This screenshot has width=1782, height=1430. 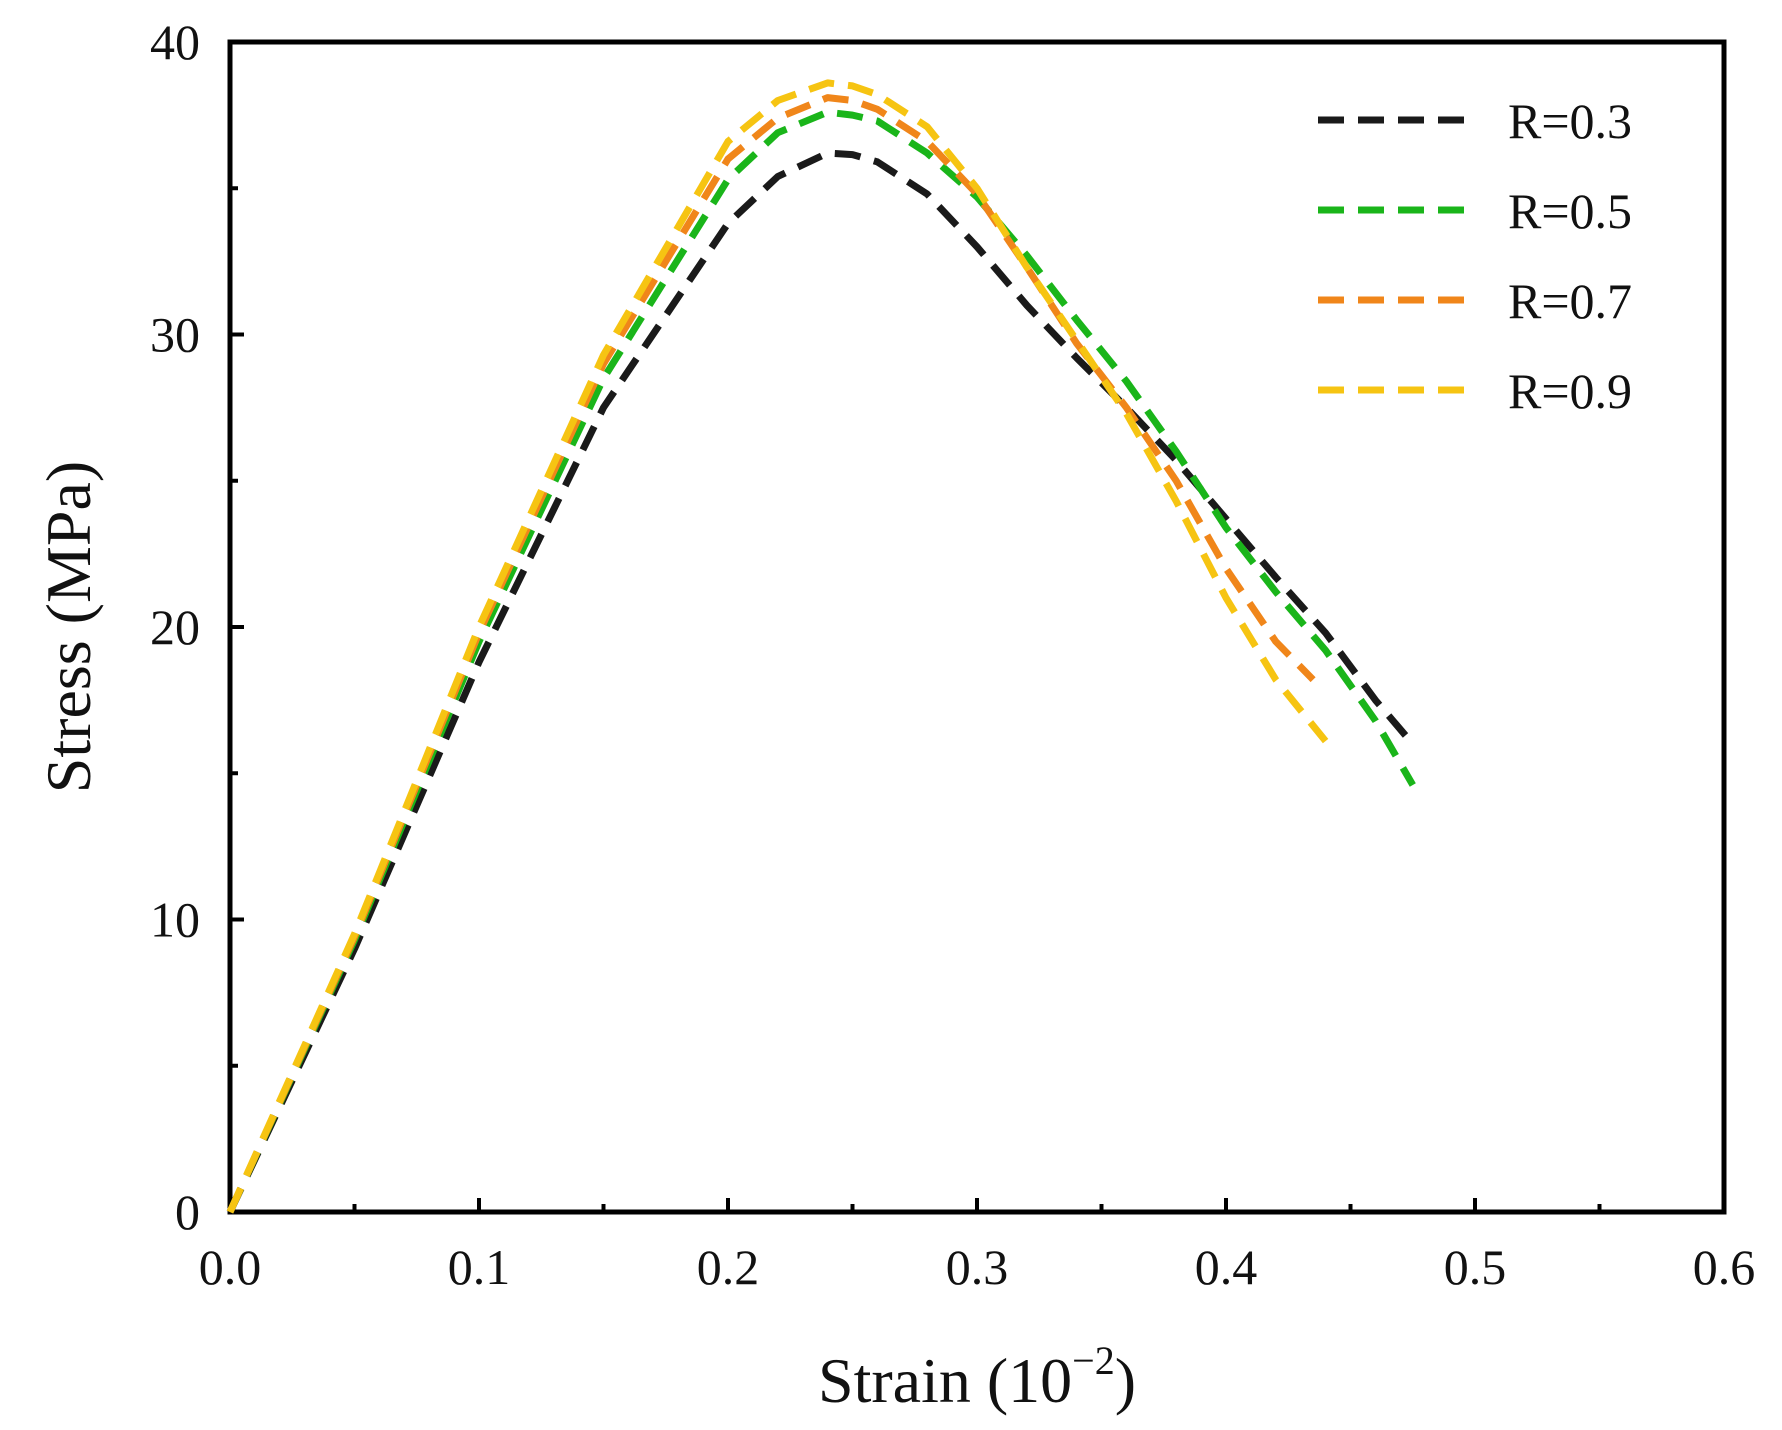 I want to click on legend-label-r-0-5: R=0.5, so click(x=1570, y=211).